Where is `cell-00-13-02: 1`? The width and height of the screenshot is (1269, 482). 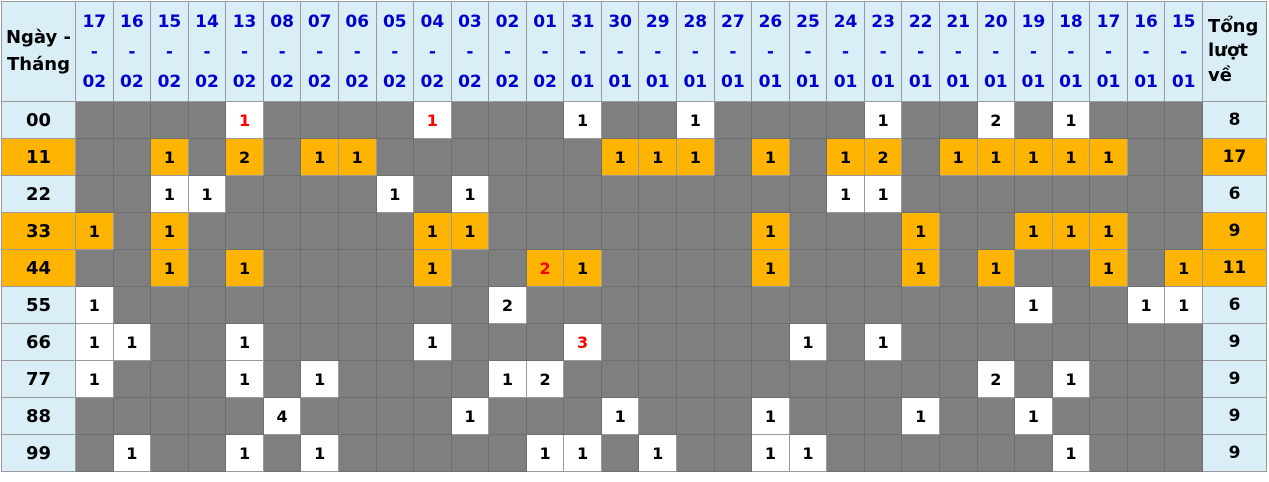 cell-00-13-02: 1 is located at coordinates (244, 120).